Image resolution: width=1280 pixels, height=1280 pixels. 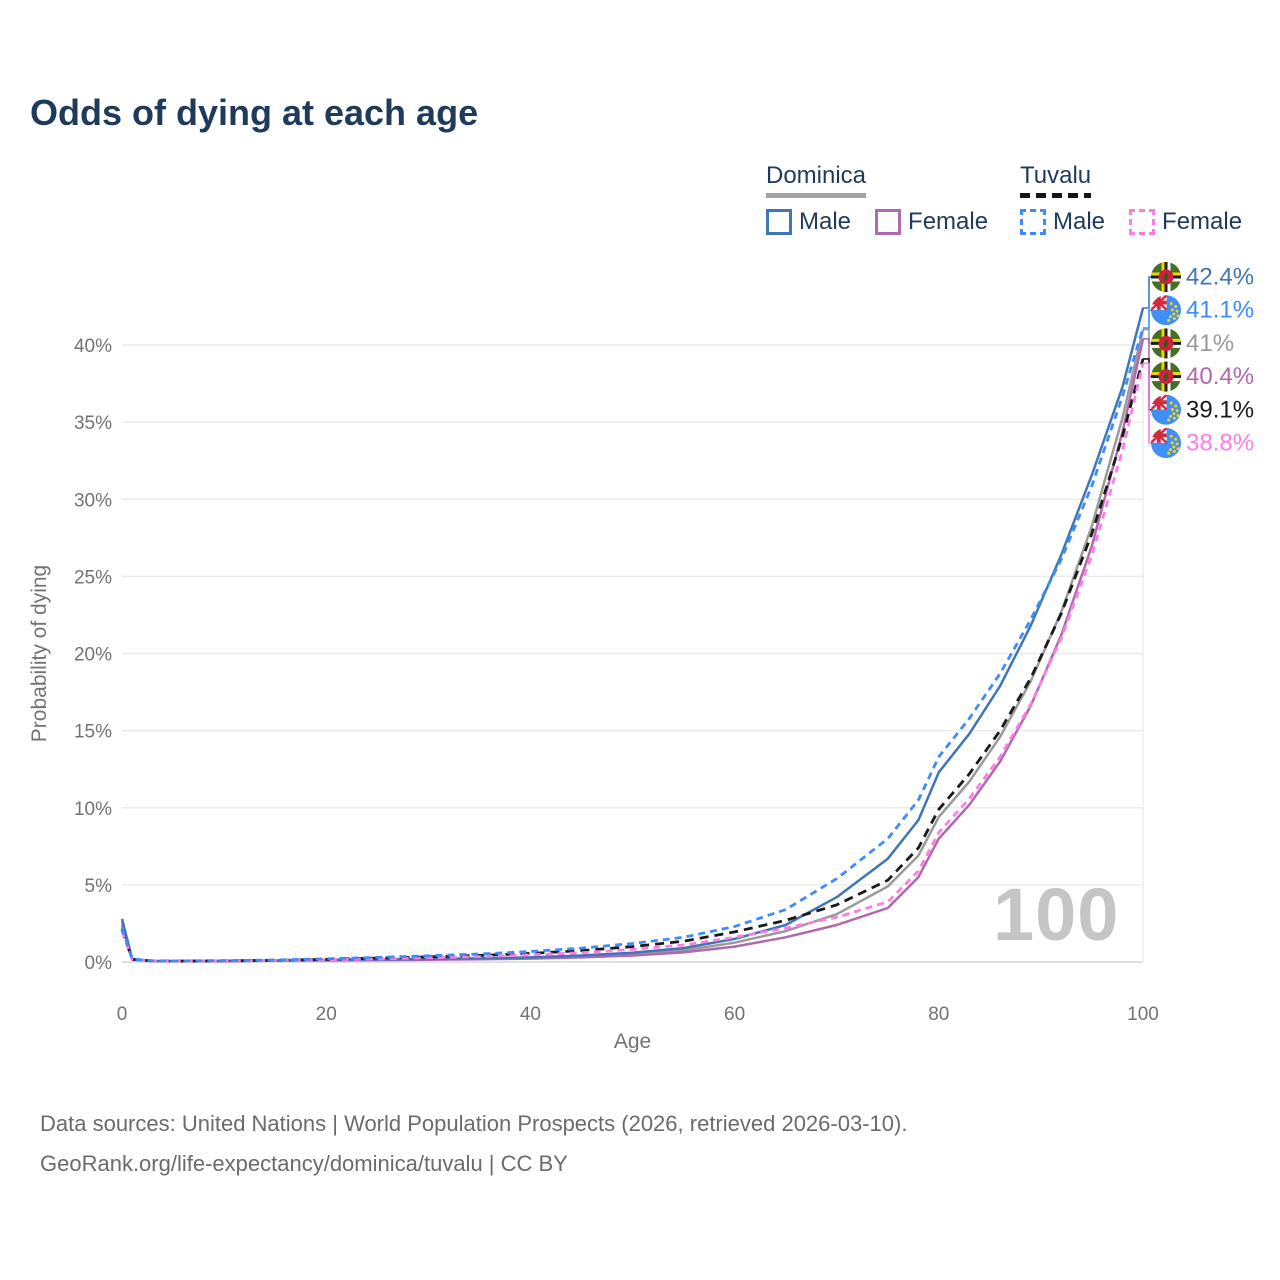 What do you see at coordinates (93, 809) in the screenshot?
I see `y-tick-label: 10%` at bounding box center [93, 809].